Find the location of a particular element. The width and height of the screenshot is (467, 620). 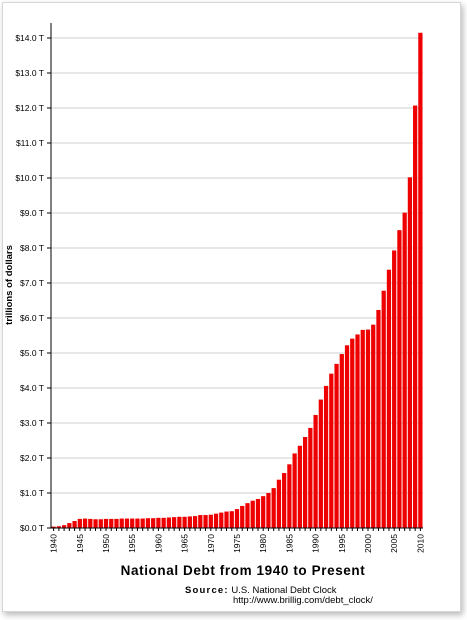

bar-1993 is located at coordinates (331, 450).